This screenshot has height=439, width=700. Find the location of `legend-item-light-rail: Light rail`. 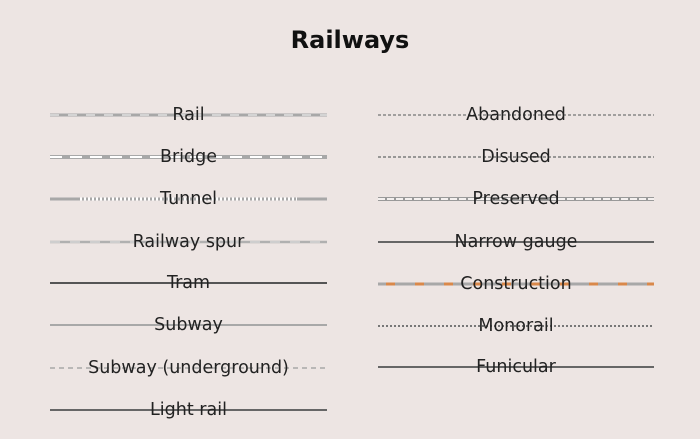

legend-item-light-rail: Light rail is located at coordinates (188, 410).